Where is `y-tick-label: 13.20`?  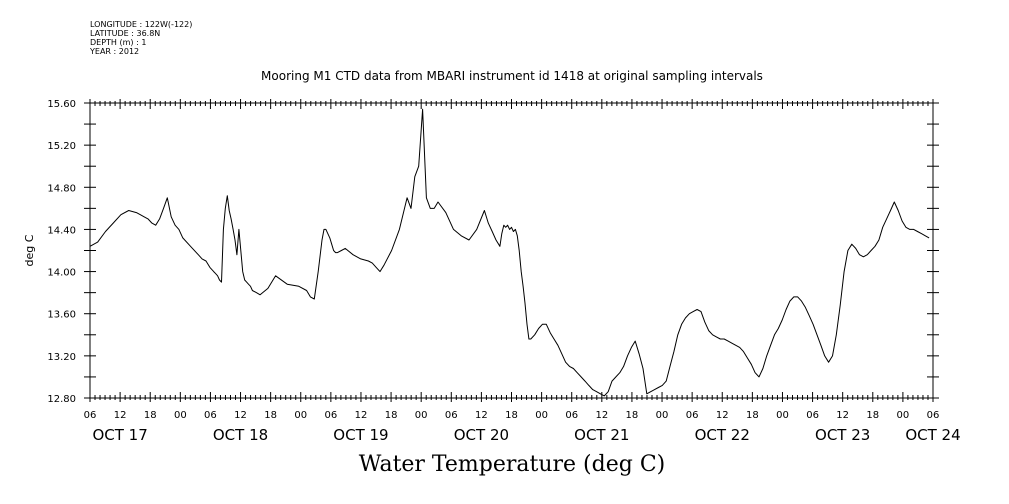
y-tick-label: 13.20 is located at coordinates (61, 357).